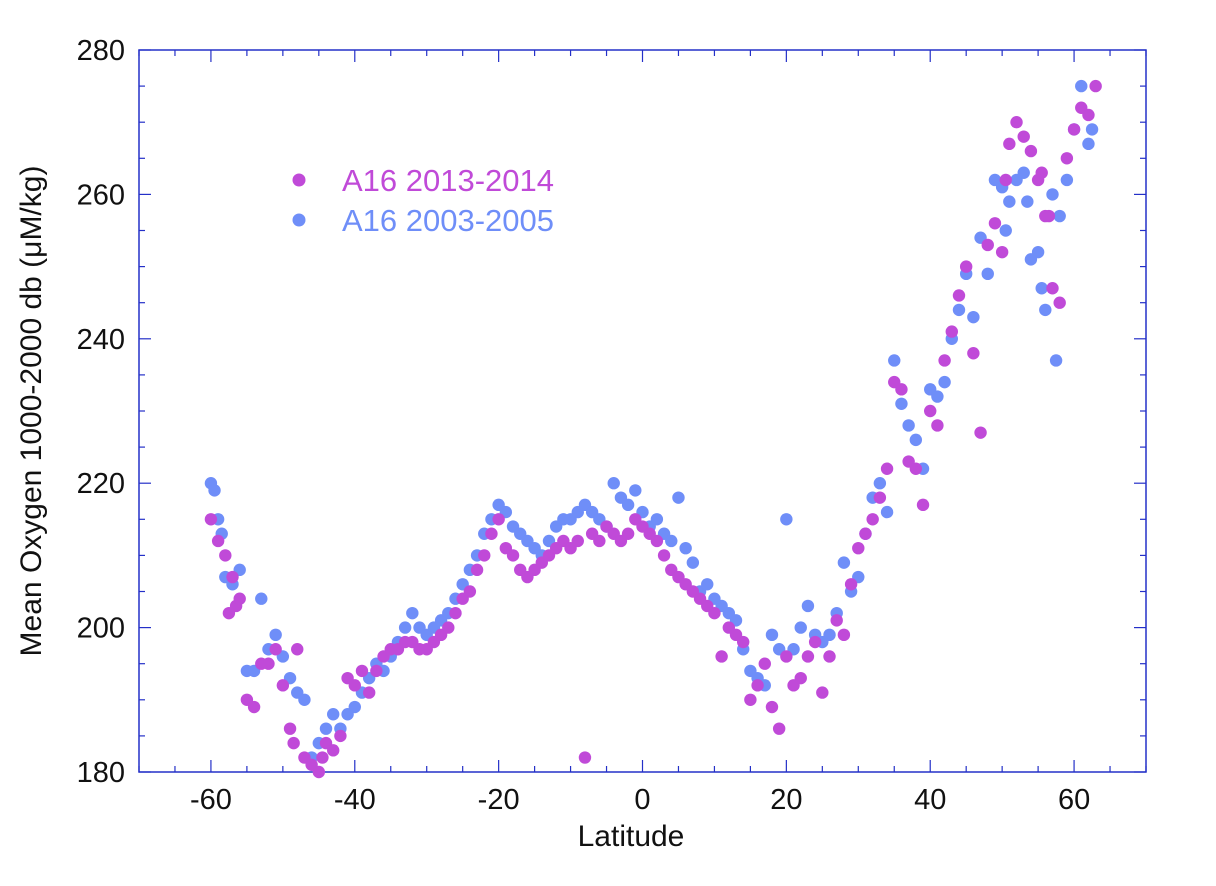 This screenshot has width=1216, height=886. I want to click on x-tick-label: -40, so click(355, 800).